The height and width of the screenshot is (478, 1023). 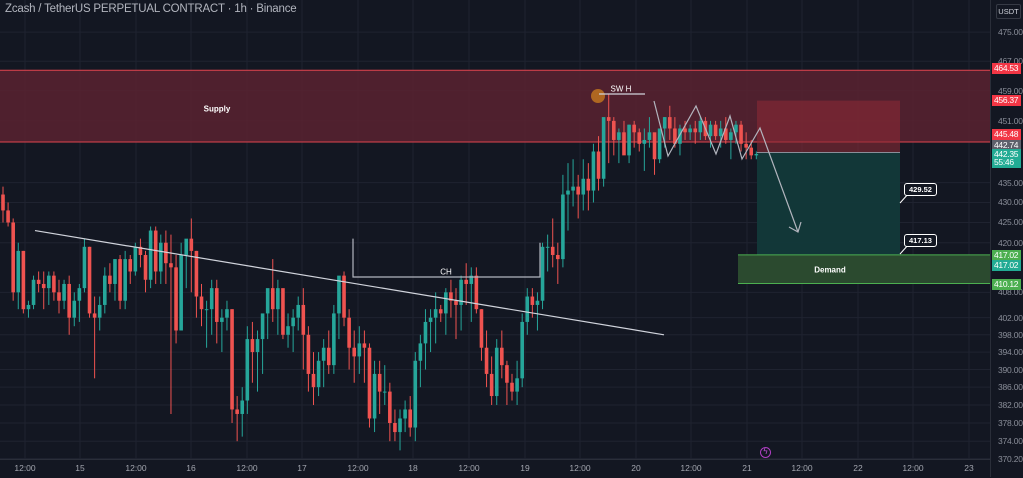 I want to click on price-axis, so click(x=1006, y=238).